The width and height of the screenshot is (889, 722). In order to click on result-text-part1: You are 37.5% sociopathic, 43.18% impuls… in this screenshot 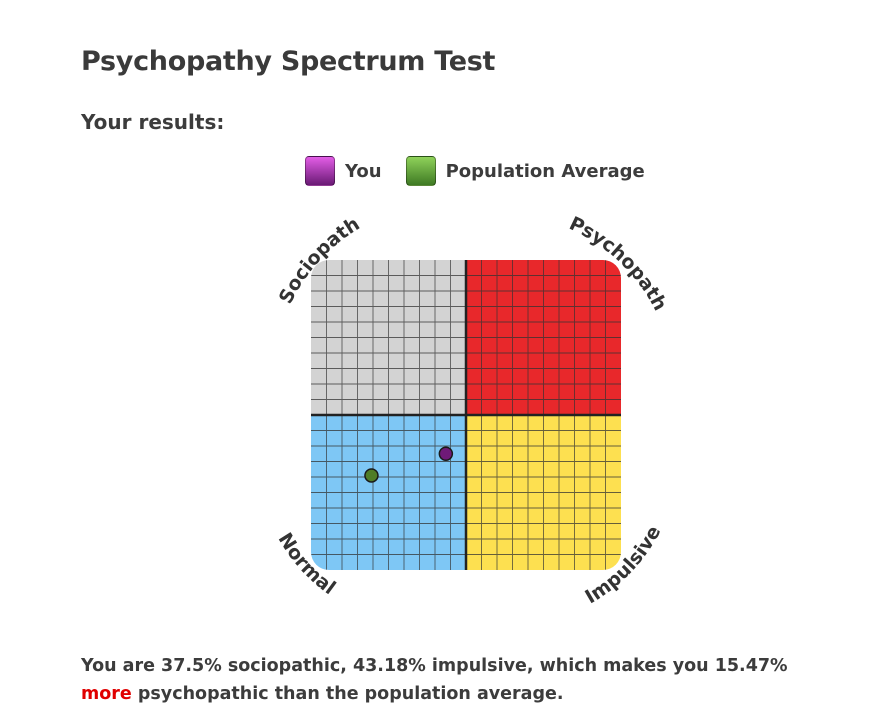, I will do `click(434, 666)`.